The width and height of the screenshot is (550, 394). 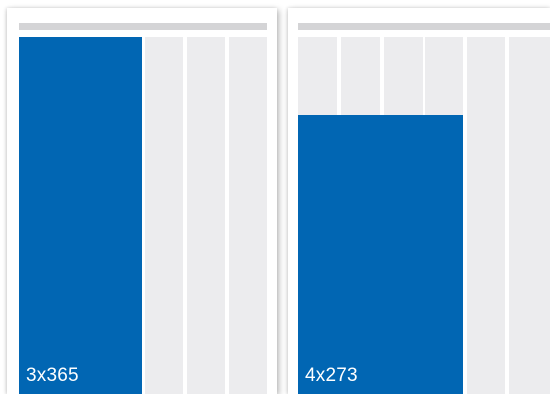 What do you see at coordinates (331, 375) in the screenshot?
I see `ad-block-label: 4x273` at bounding box center [331, 375].